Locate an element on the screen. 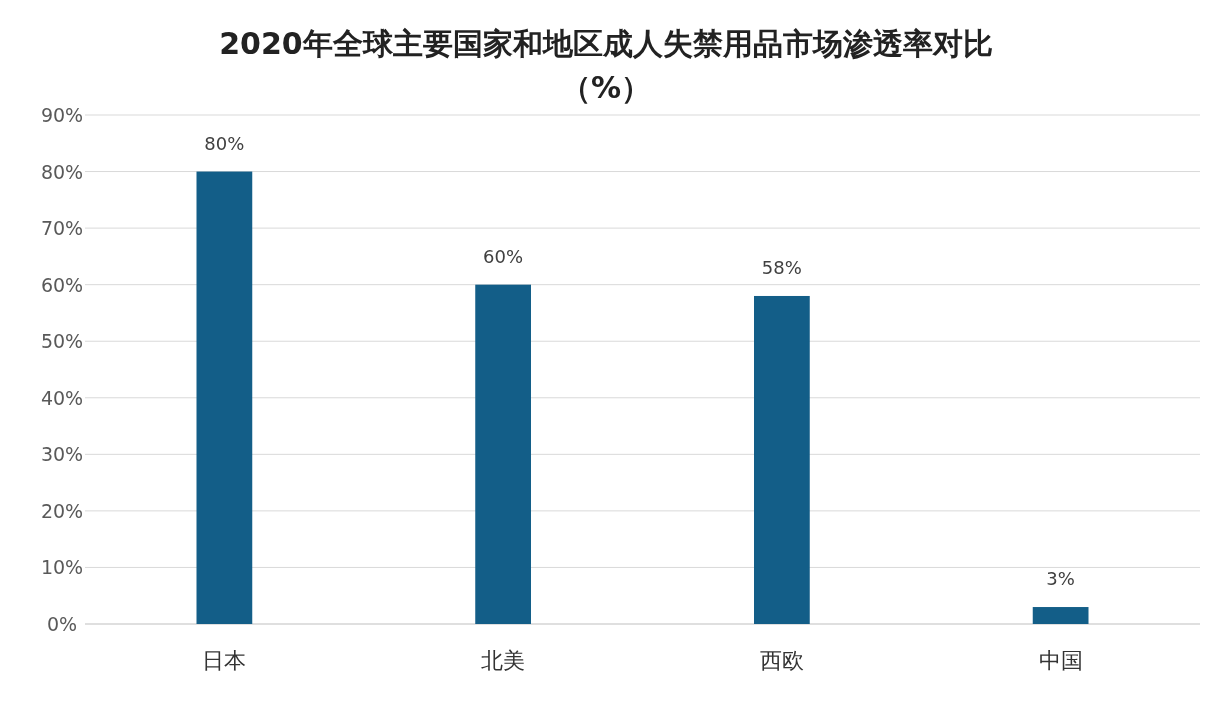  y-tick-label: 50% is located at coordinates (62, 341).